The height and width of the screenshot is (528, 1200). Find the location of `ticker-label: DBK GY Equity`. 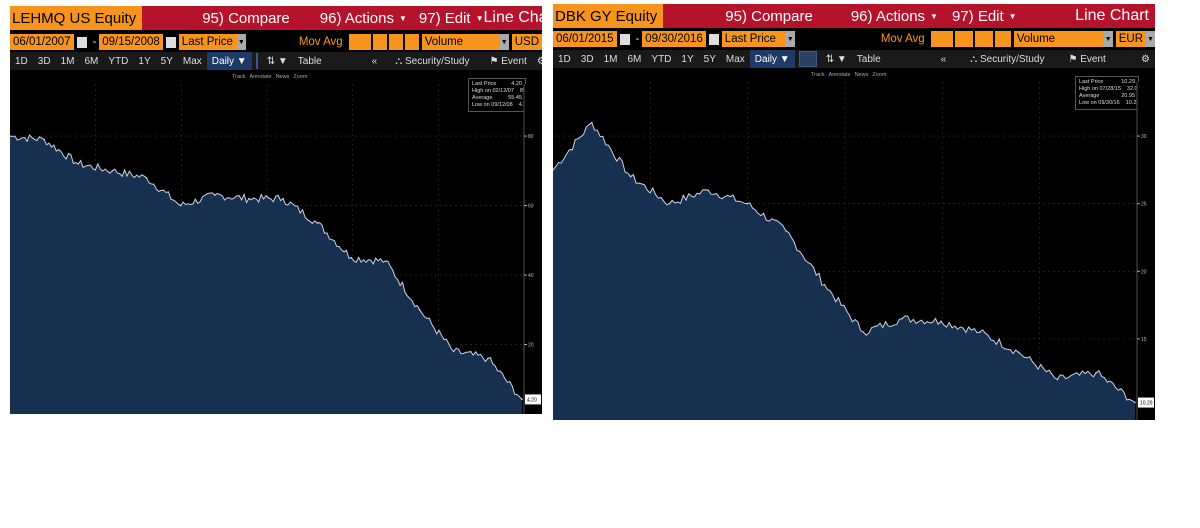

ticker-label: DBK GY Equity is located at coordinates (608, 16).